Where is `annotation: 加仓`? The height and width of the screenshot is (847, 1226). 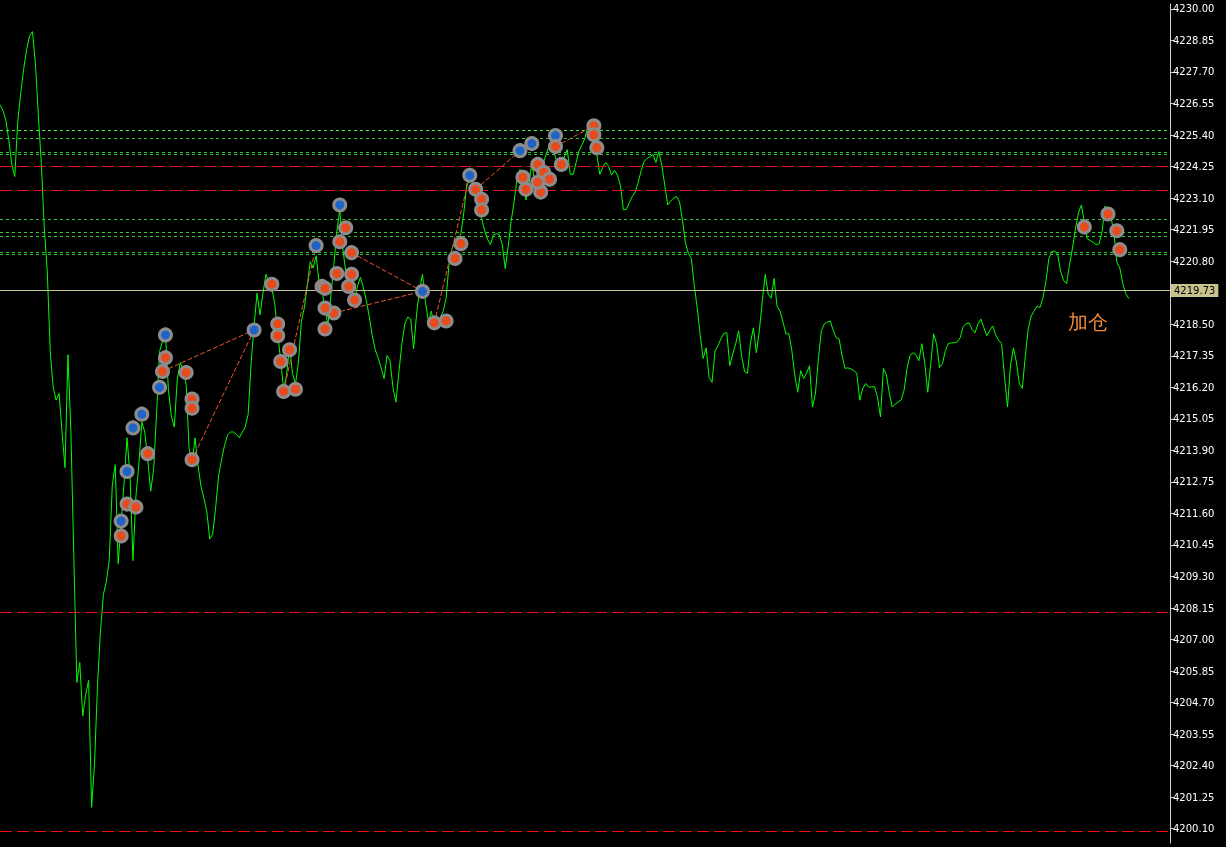 annotation: 加仓 is located at coordinates (1088, 321).